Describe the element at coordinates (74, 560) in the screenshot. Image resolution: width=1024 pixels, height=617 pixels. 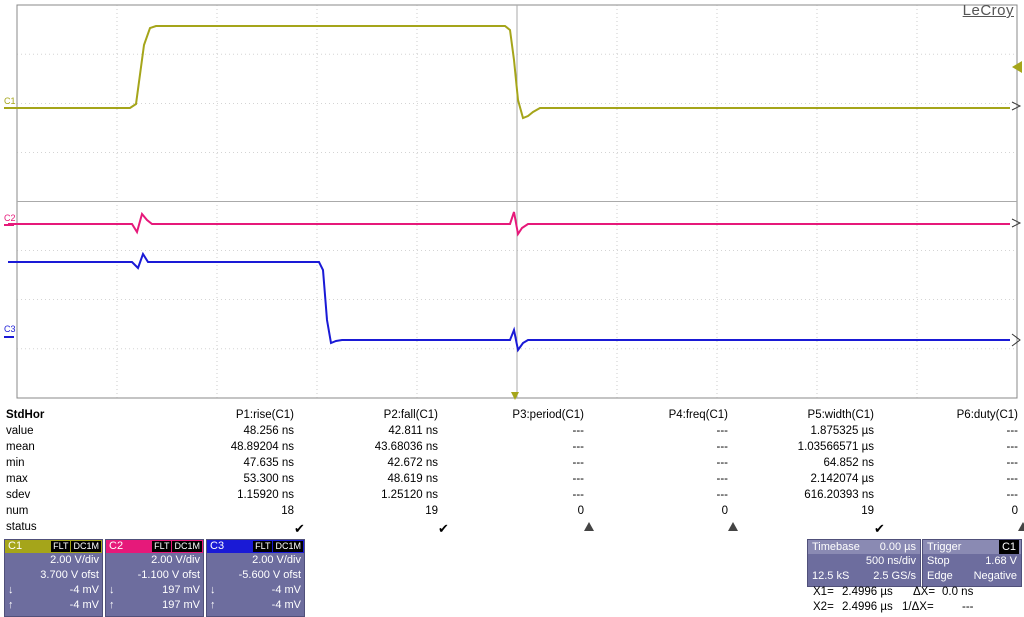
I see `channel-c1-vdiv: 2.00 V/div` at that location.